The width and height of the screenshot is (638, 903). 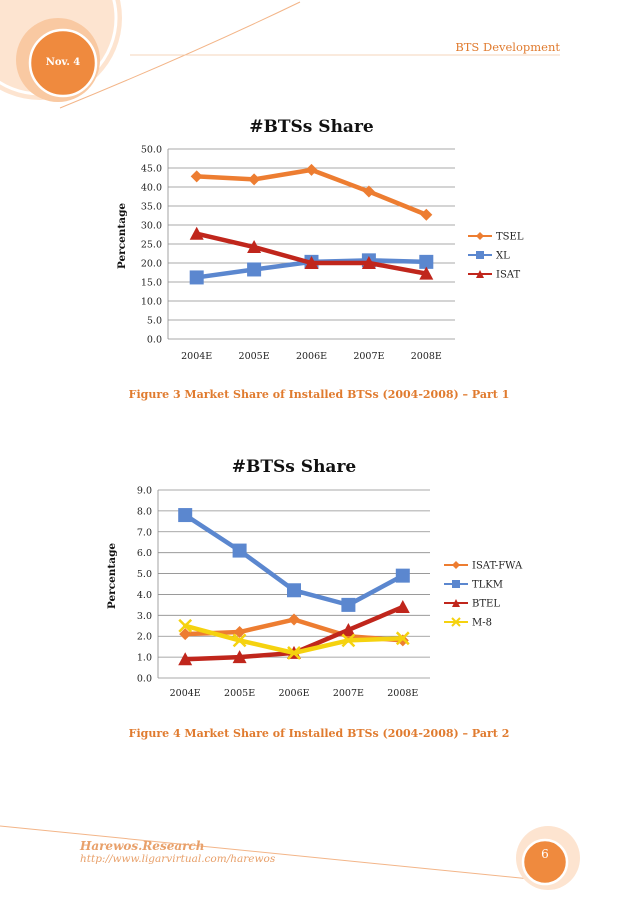 I want to click on legend-item-isat-fwa: ISAT-FWA, so click(x=483, y=566).